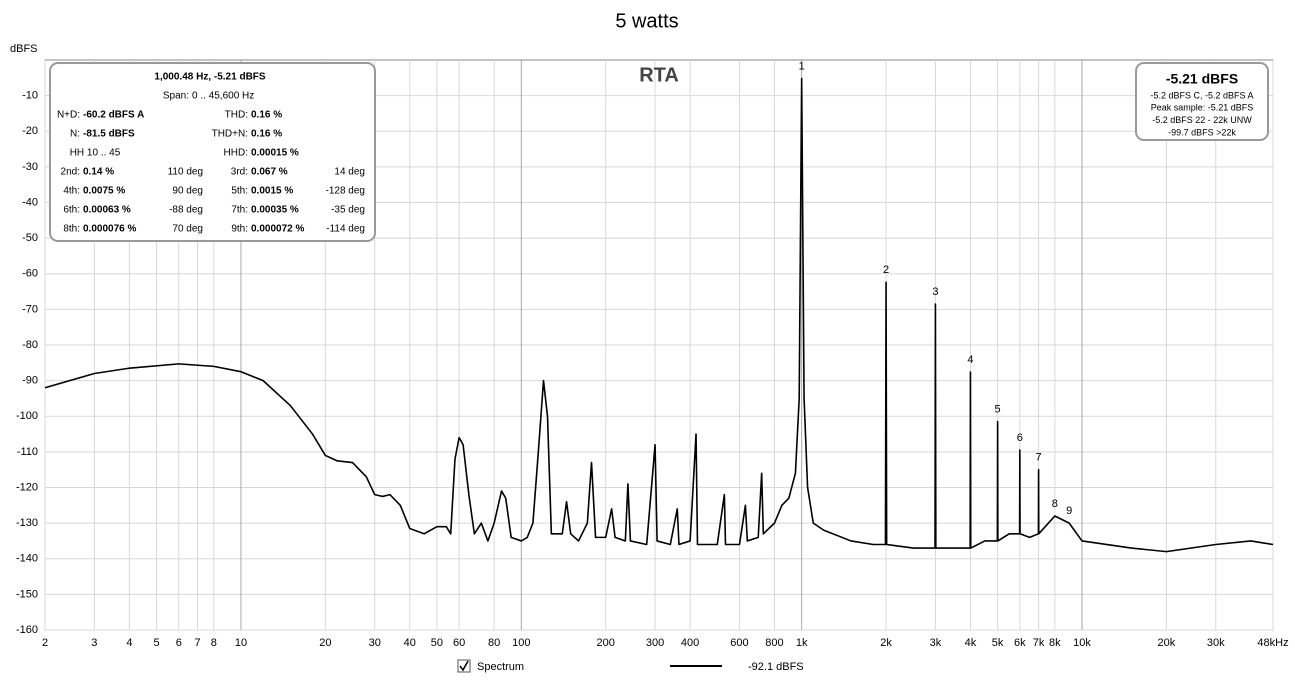 This screenshot has width=1295, height=682. I want to click on info-span: 0 .. 45,600 Hz, so click(223, 96).